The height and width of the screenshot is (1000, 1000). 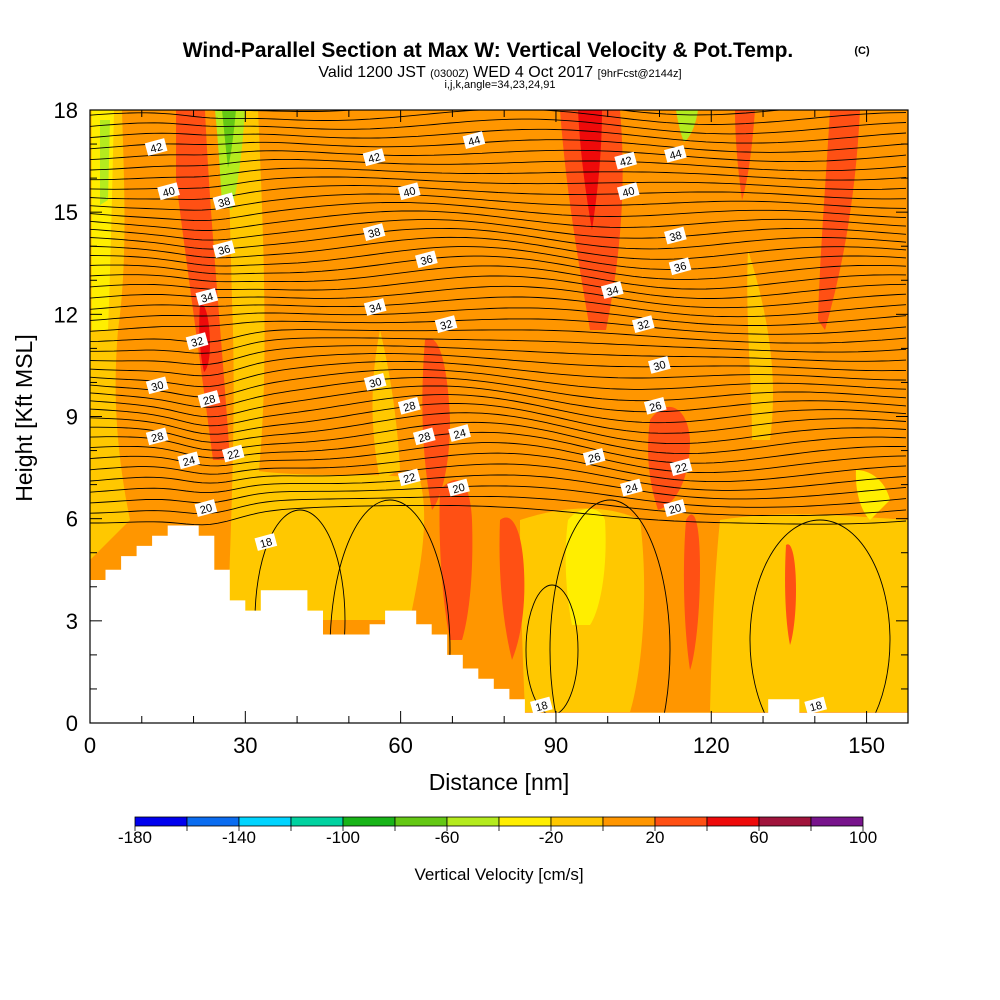 What do you see at coordinates (449, 74) in the screenshot?
I see `valid-utc: (0300Z)` at bounding box center [449, 74].